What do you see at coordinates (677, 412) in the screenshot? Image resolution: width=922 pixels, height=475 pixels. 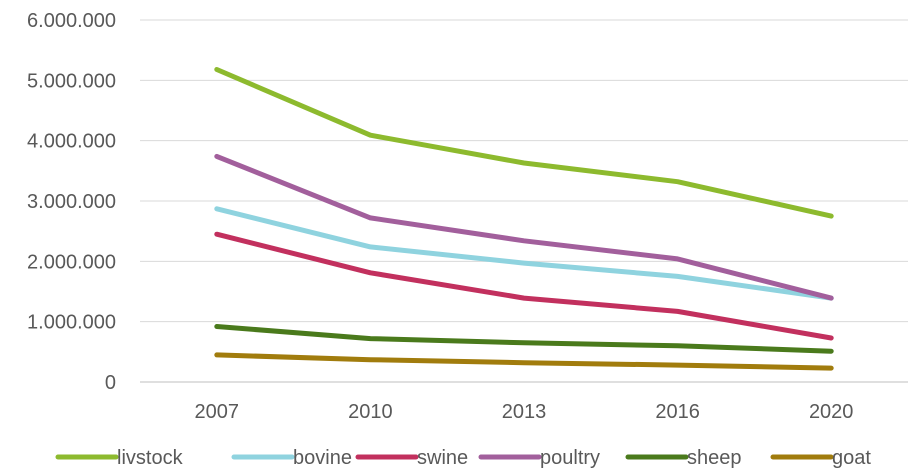 I see `x-tick-label: 2016` at bounding box center [677, 412].